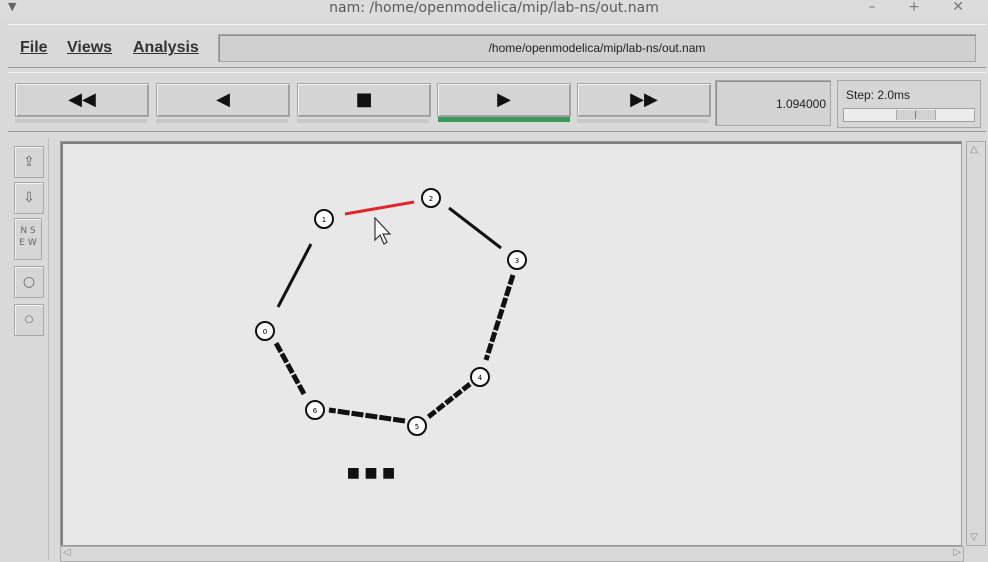  What do you see at coordinates (916, 115) in the screenshot?
I see `step-slider-thumb` at bounding box center [916, 115].